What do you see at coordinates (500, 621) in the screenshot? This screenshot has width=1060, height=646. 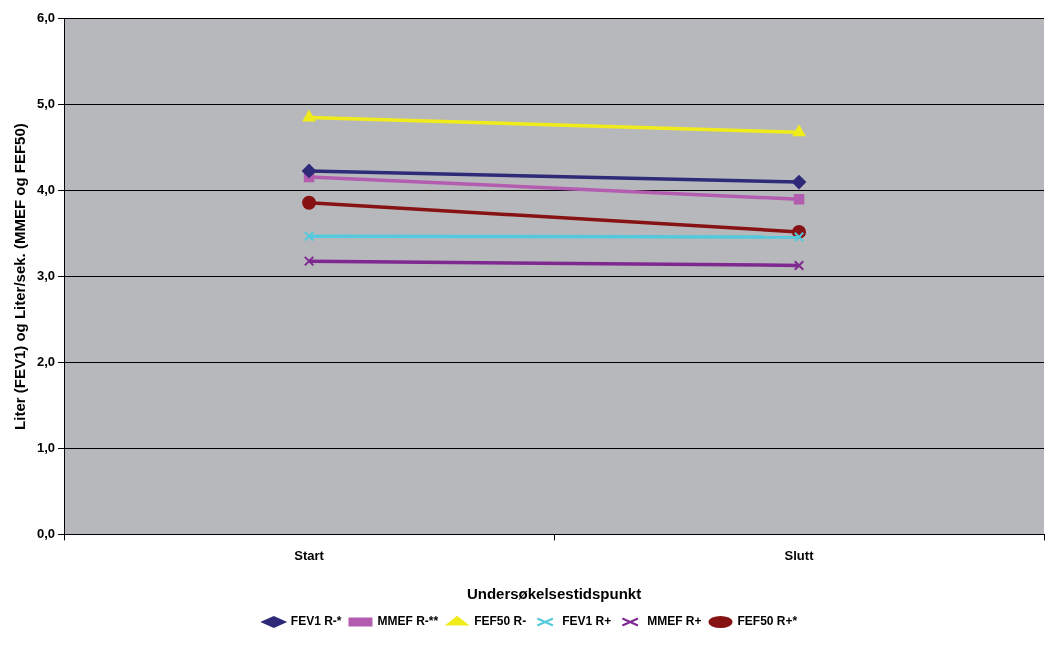 I see `legend-label: FEF50 R-` at bounding box center [500, 621].